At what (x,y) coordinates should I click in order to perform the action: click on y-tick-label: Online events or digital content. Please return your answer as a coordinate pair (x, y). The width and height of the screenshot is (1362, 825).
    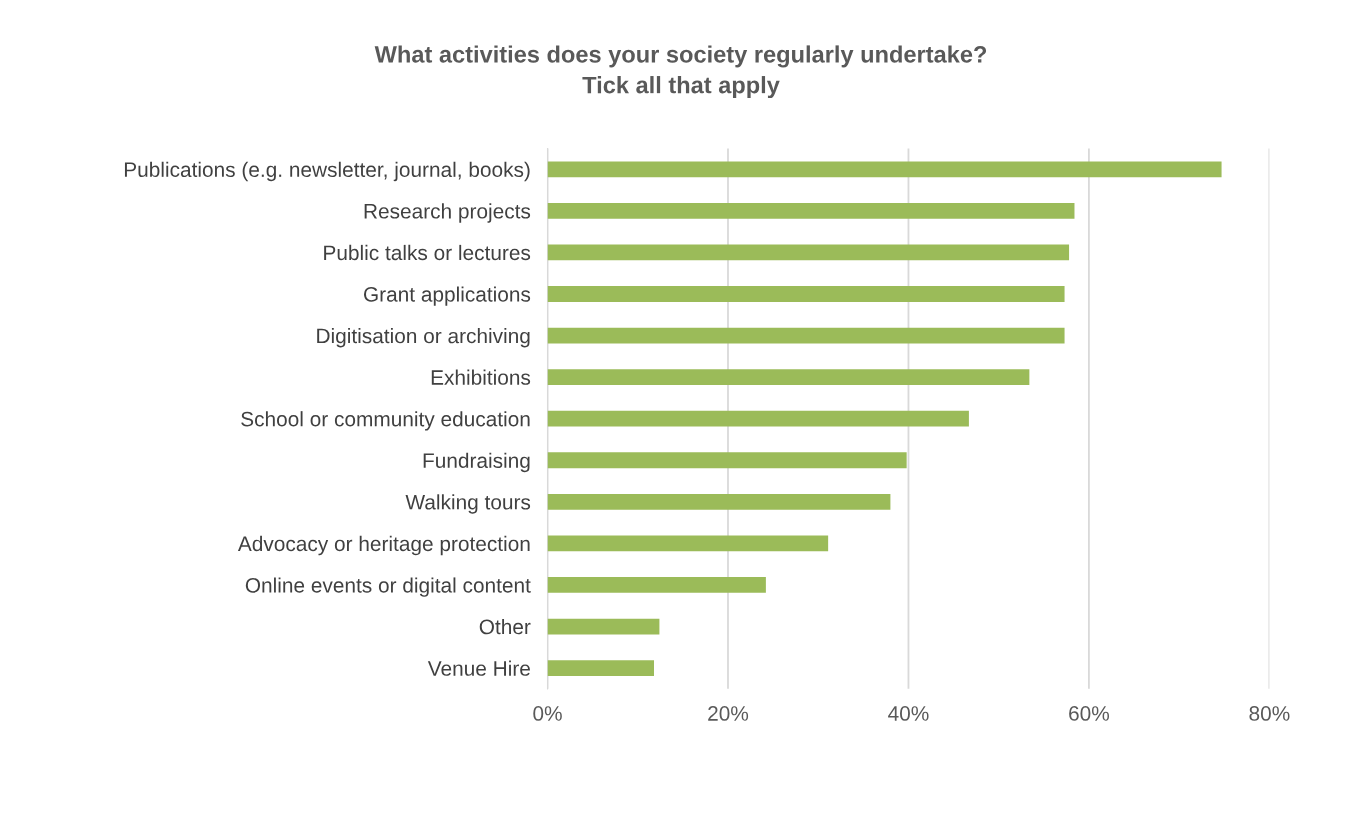
    Looking at the image, I should click on (388, 587).